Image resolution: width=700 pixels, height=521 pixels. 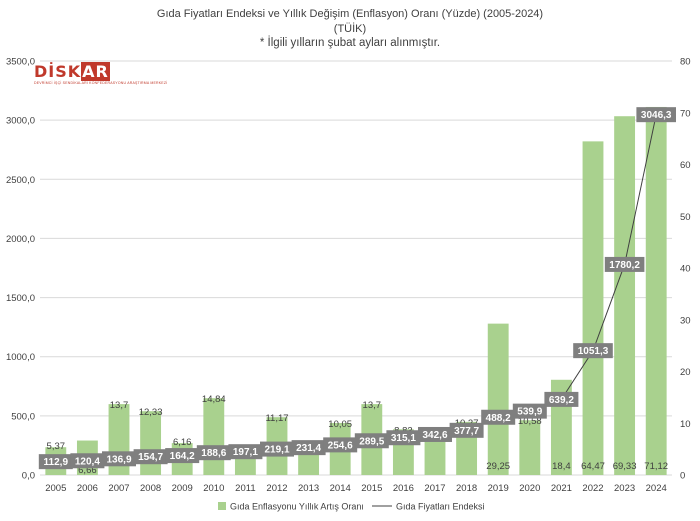 What do you see at coordinates (593, 466) in the screenshot?
I see `bar-value-label: 64,47` at bounding box center [593, 466].